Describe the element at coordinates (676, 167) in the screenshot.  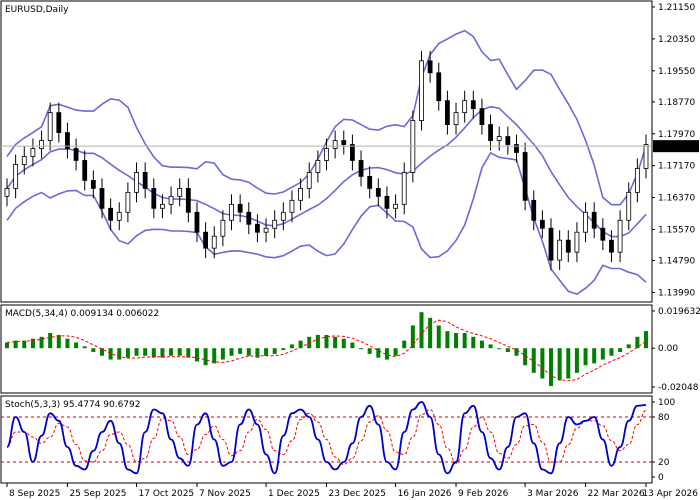
I see `price-y-tick-label: 1.17170` at that location.